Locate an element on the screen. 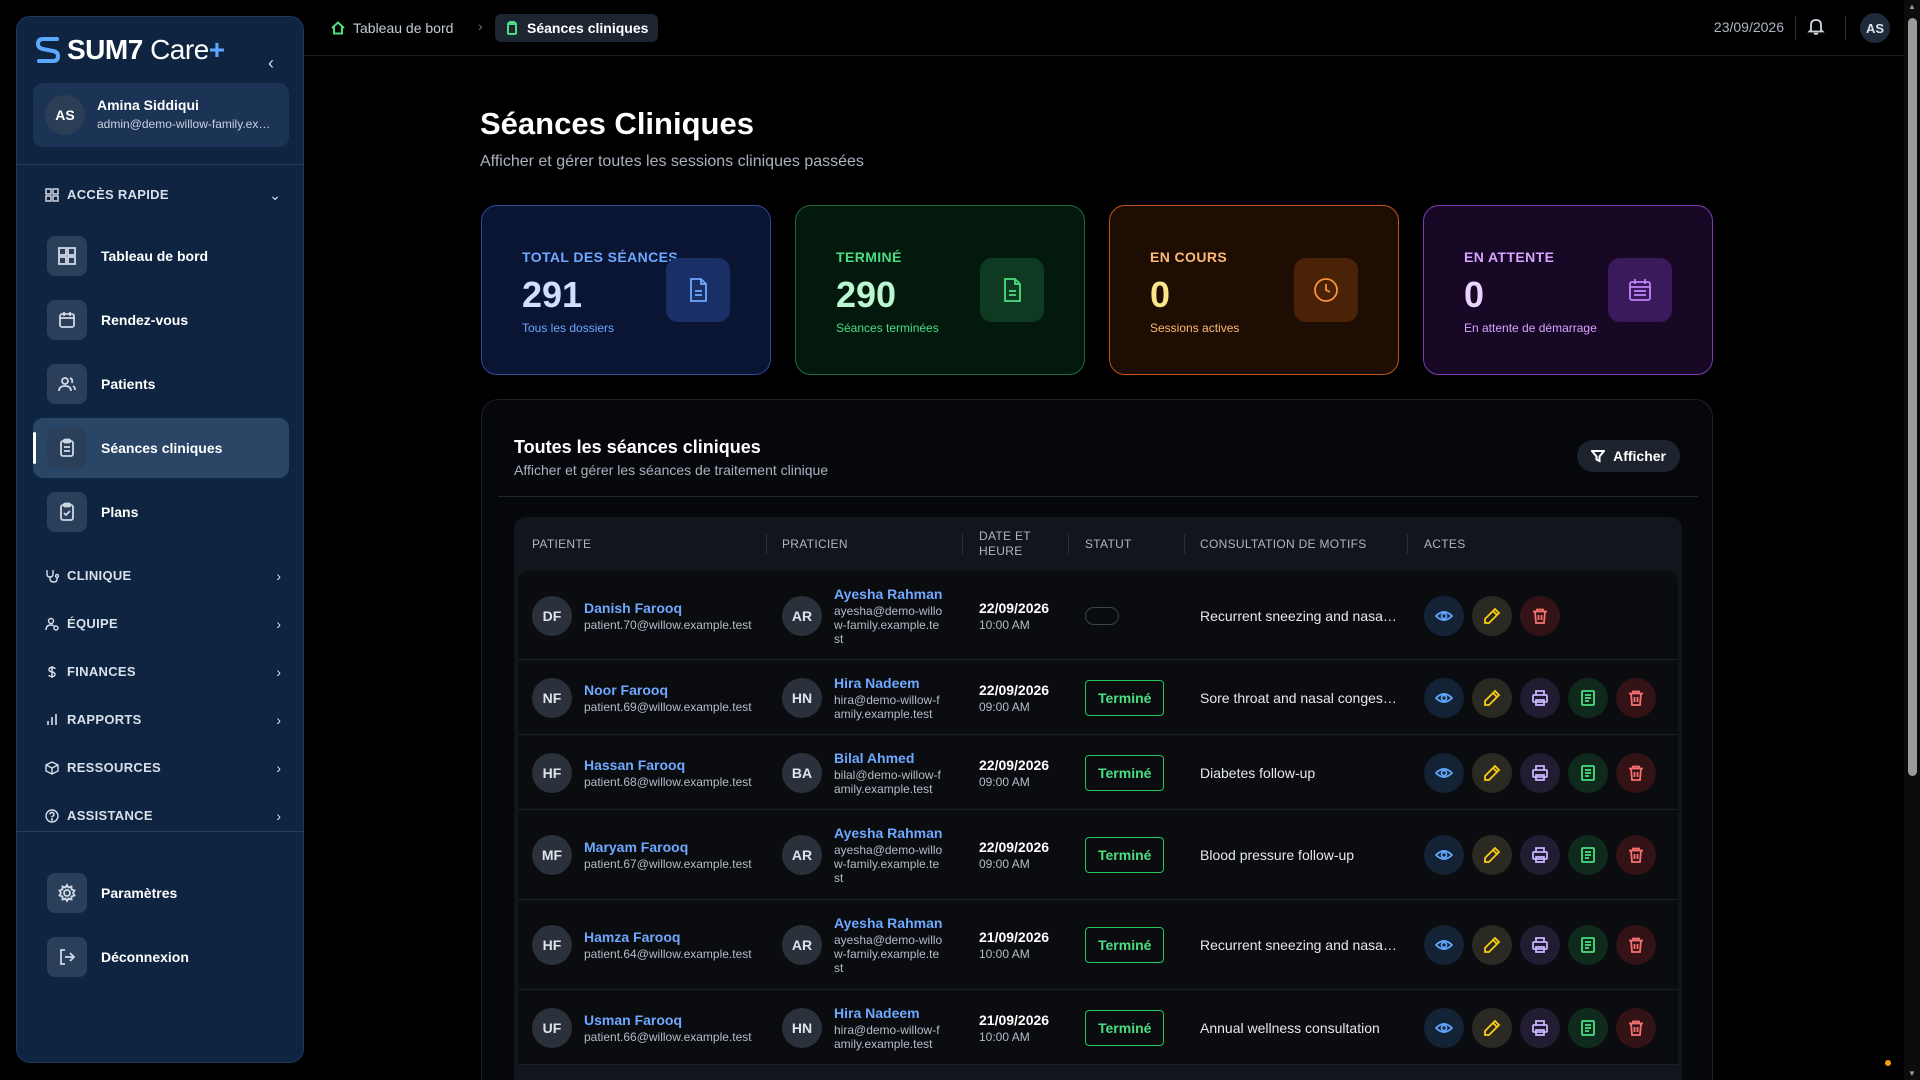 The width and height of the screenshot is (1920, 1080). sidebar-item-appointments: Rendez-vous is located at coordinates (161, 320).